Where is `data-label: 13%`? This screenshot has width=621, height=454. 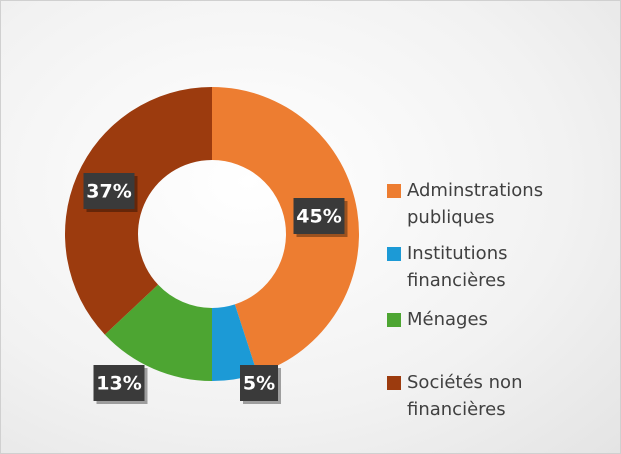
data-label: 13% is located at coordinates (118, 384).